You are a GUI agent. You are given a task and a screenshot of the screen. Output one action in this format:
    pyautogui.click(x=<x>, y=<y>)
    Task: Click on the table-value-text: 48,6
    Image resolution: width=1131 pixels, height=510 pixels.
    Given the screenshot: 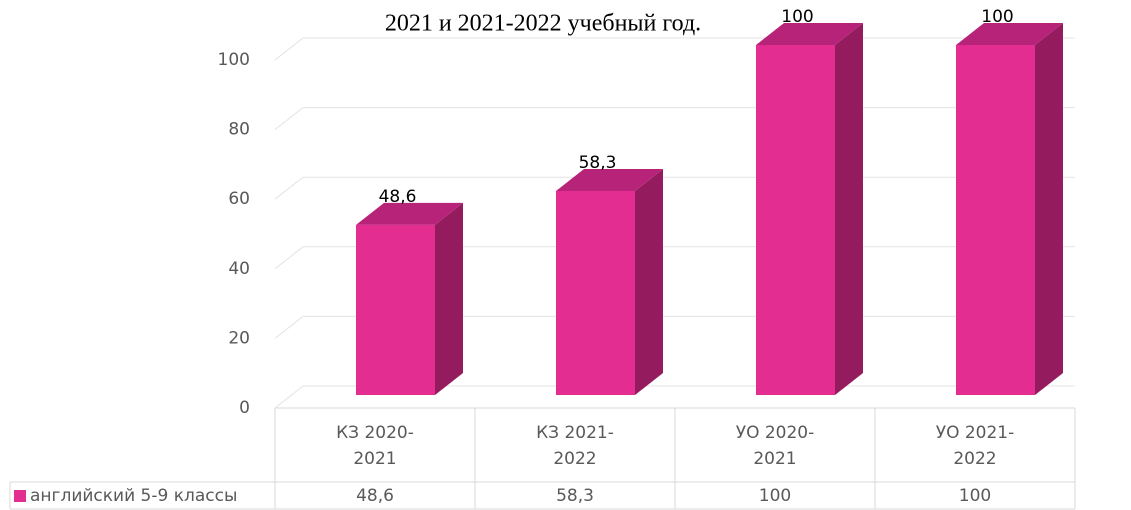 What is the action you would take?
    pyautogui.click(x=375, y=495)
    